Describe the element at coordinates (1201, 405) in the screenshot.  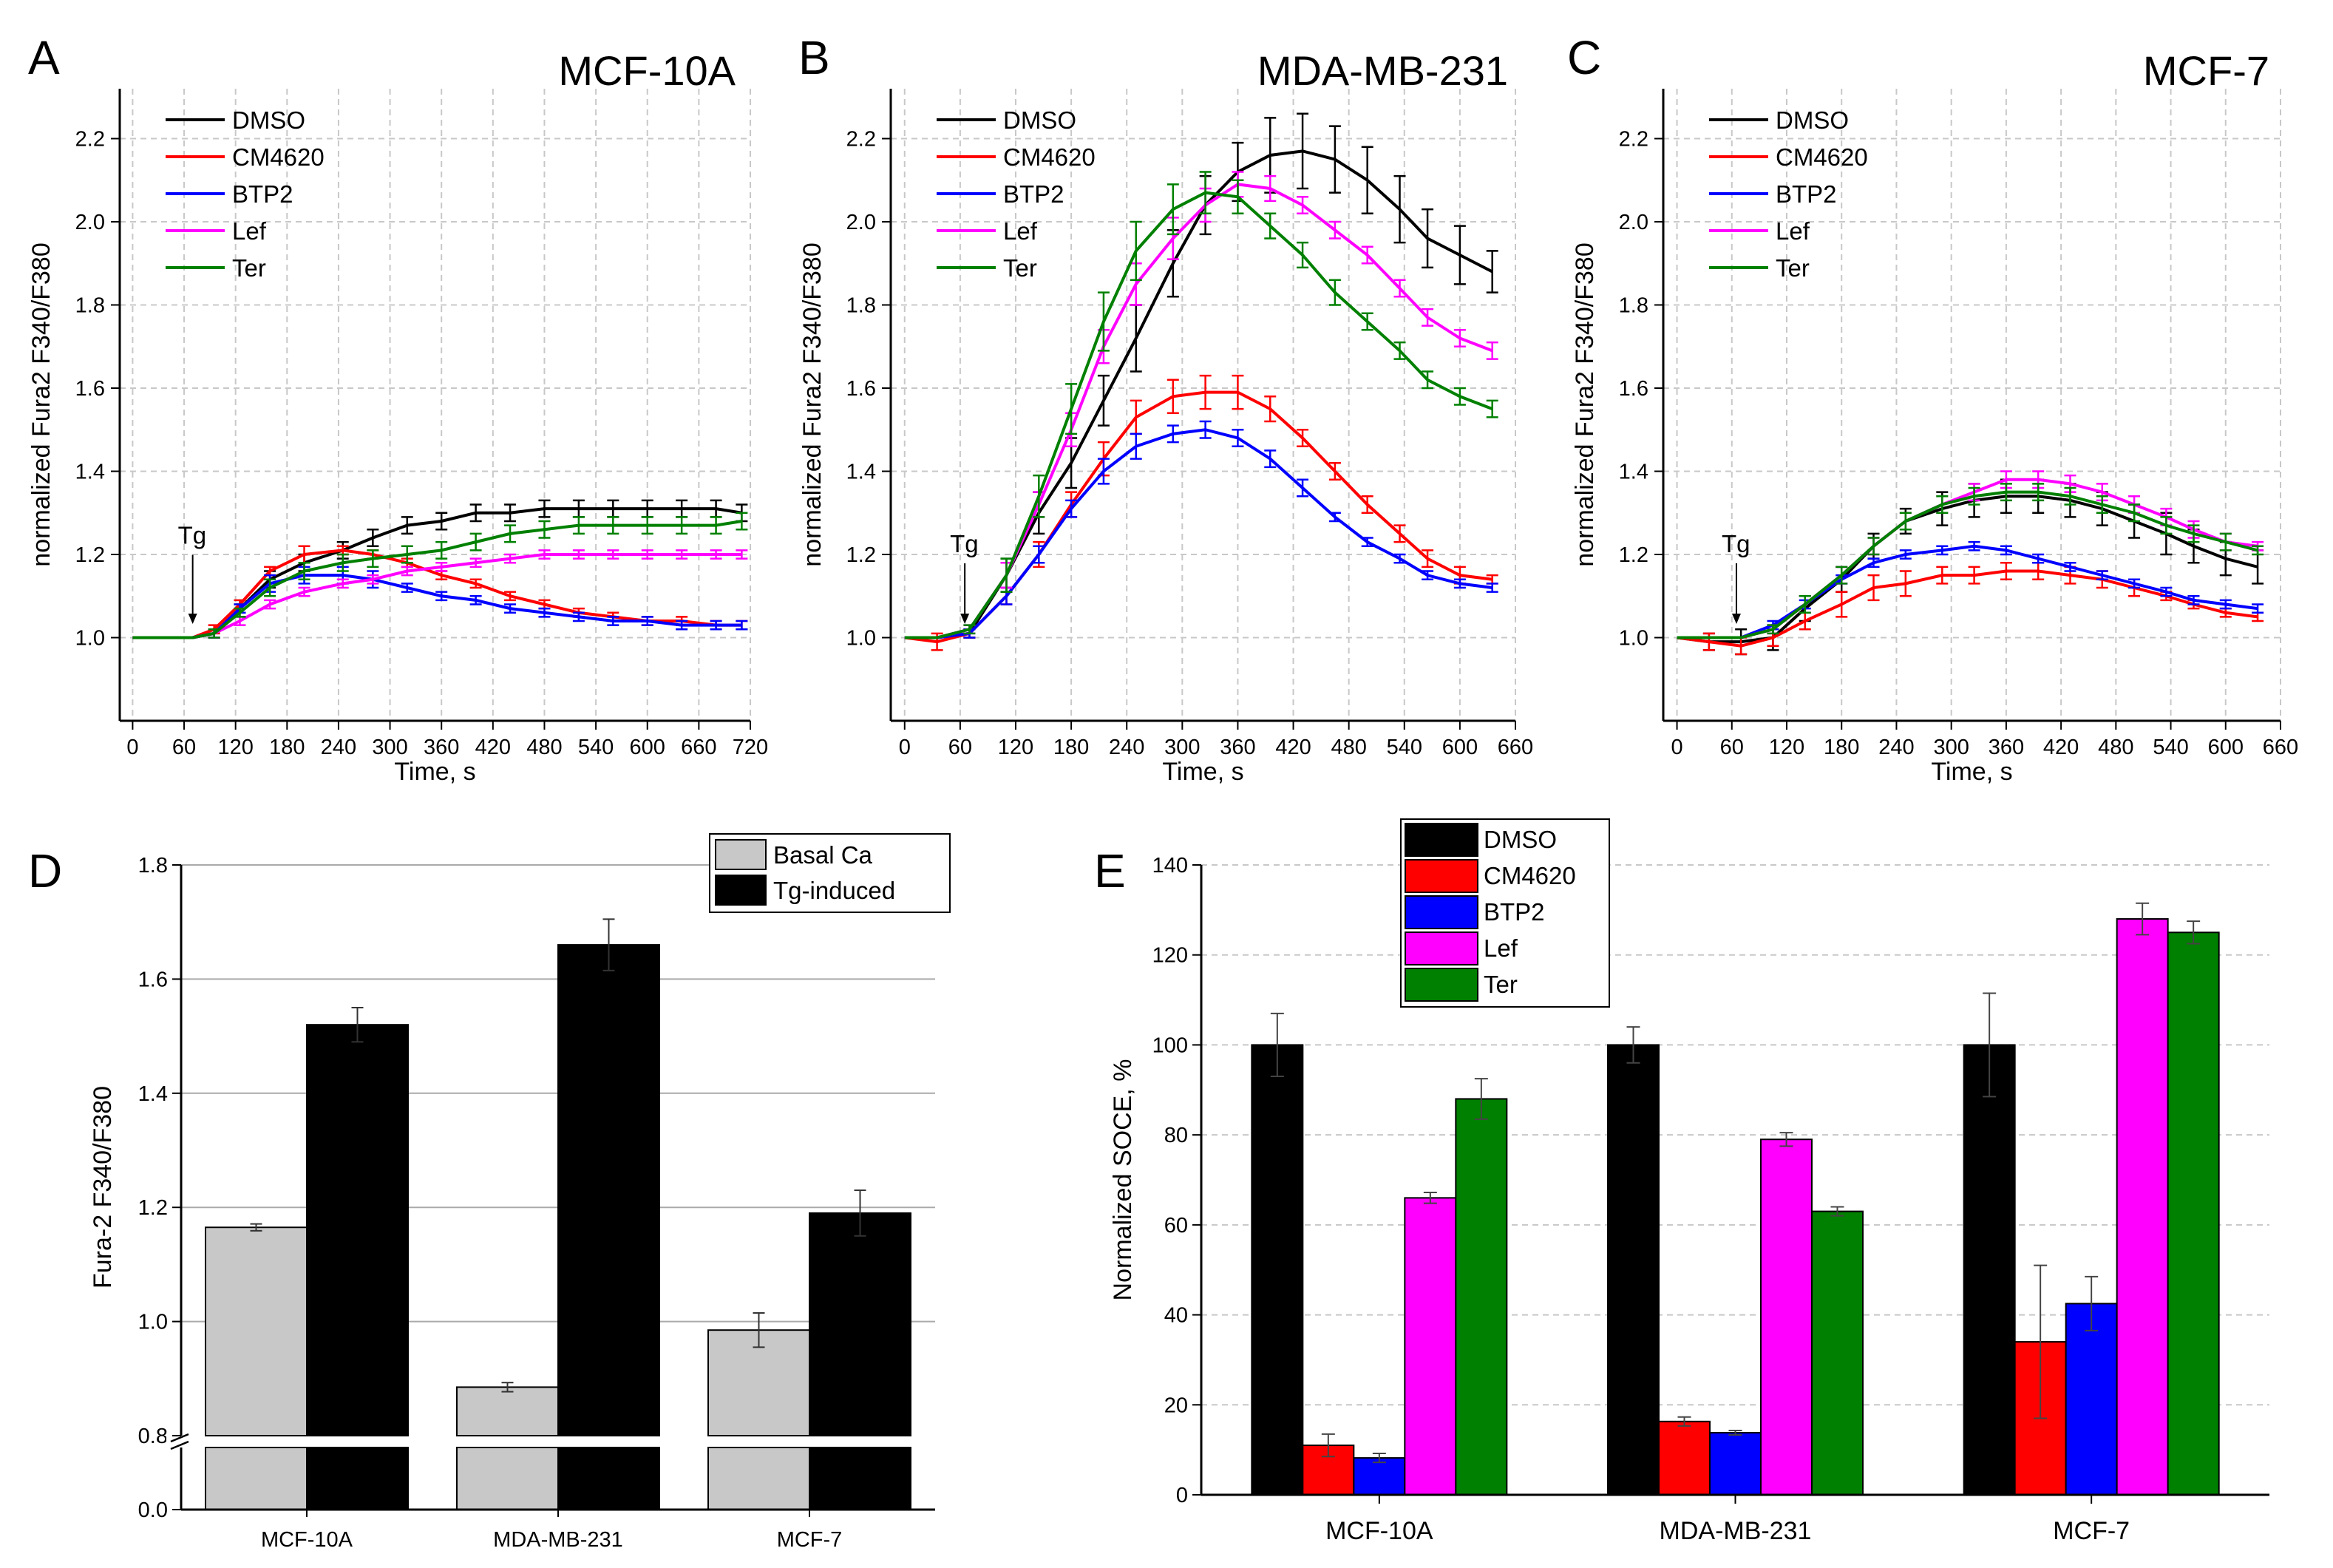
I see `series-Lef` at that location.